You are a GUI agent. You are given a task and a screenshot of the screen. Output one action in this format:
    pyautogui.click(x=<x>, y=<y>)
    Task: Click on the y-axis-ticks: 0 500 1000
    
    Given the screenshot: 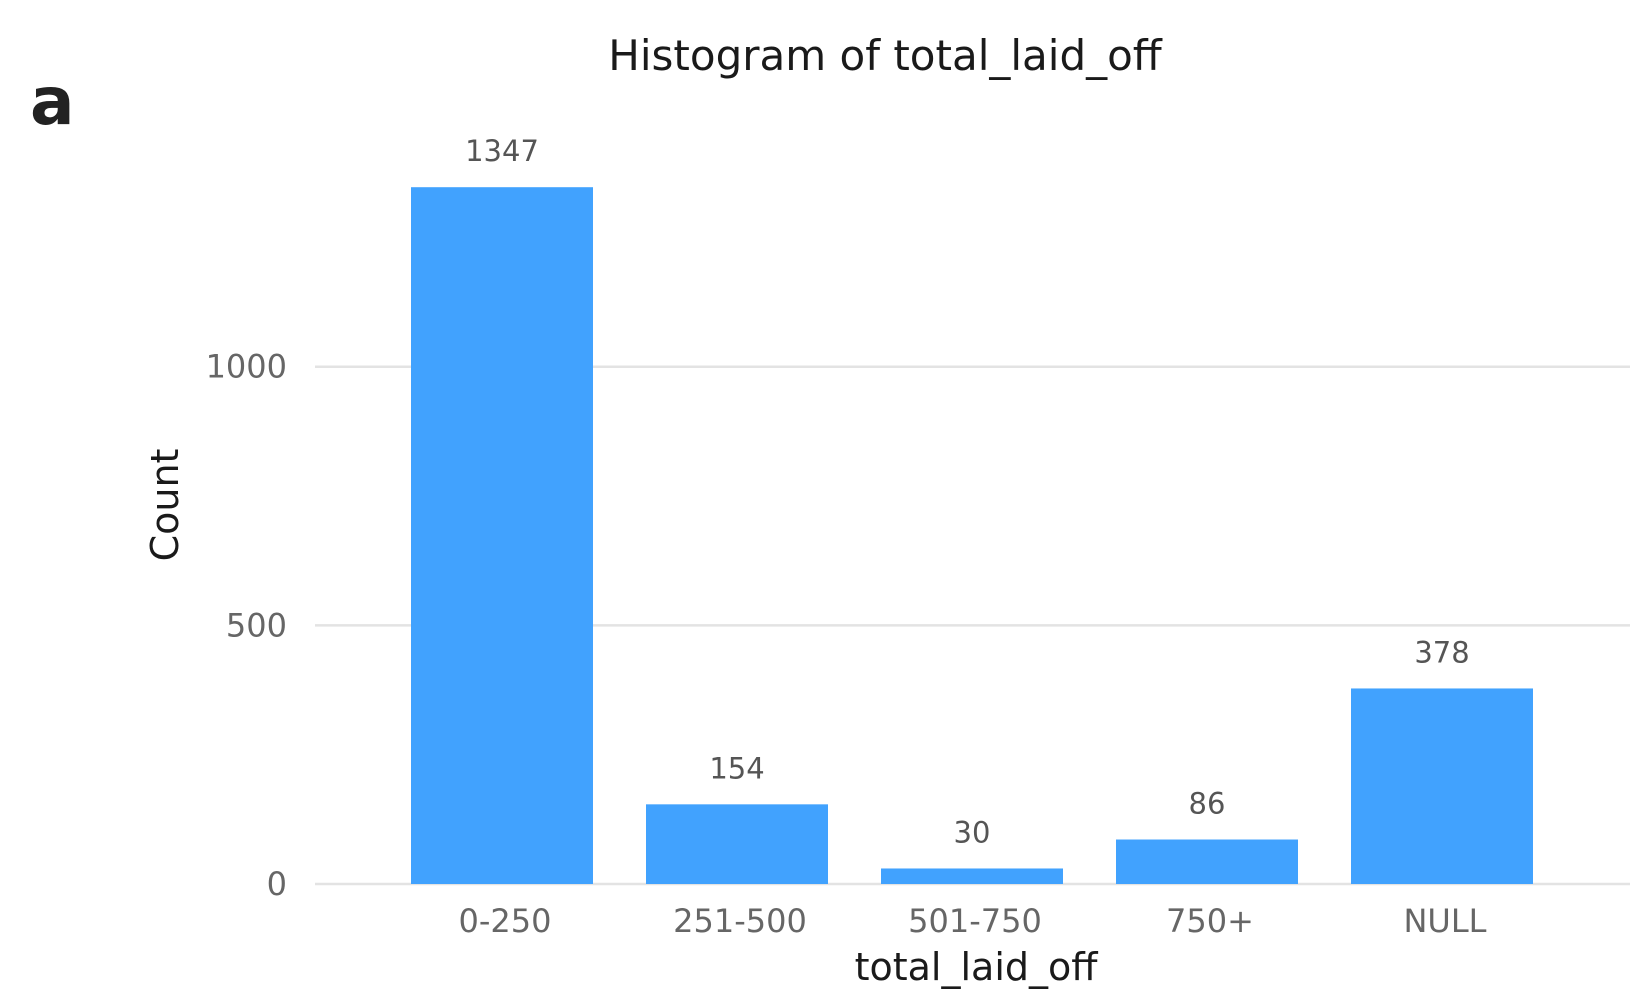 What is the action you would take?
    pyautogui.click(x=246, y=625)
    